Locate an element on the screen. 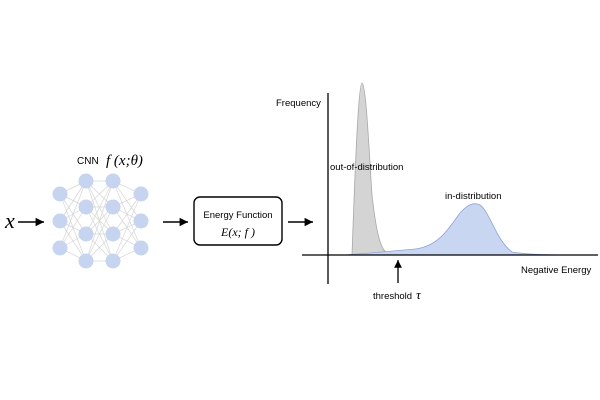 Image resolution: width=600 pixels, height=400 pixels. threshold-label: threshold τ is located at coordinates (397, 294).